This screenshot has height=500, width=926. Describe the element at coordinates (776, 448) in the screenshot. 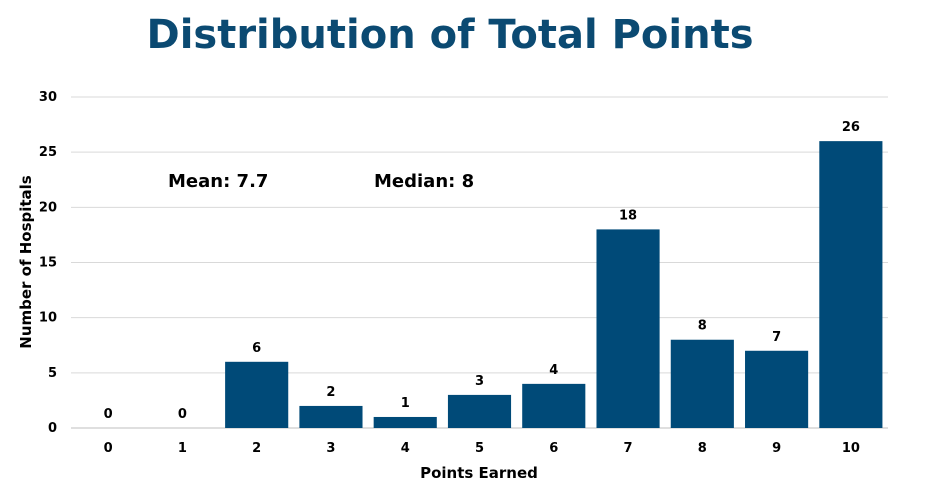

I see `x-tick-label: 9` at that location.